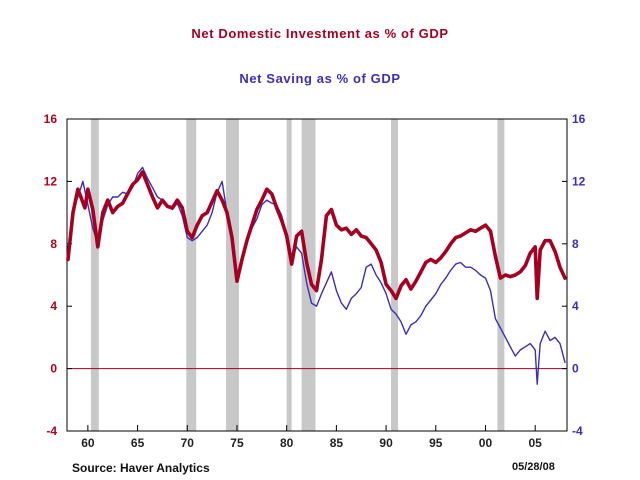 Image resolution: width=640 pixels, height=480 pixels. I want to click on x-tick-label: 90, so click(386, 443).